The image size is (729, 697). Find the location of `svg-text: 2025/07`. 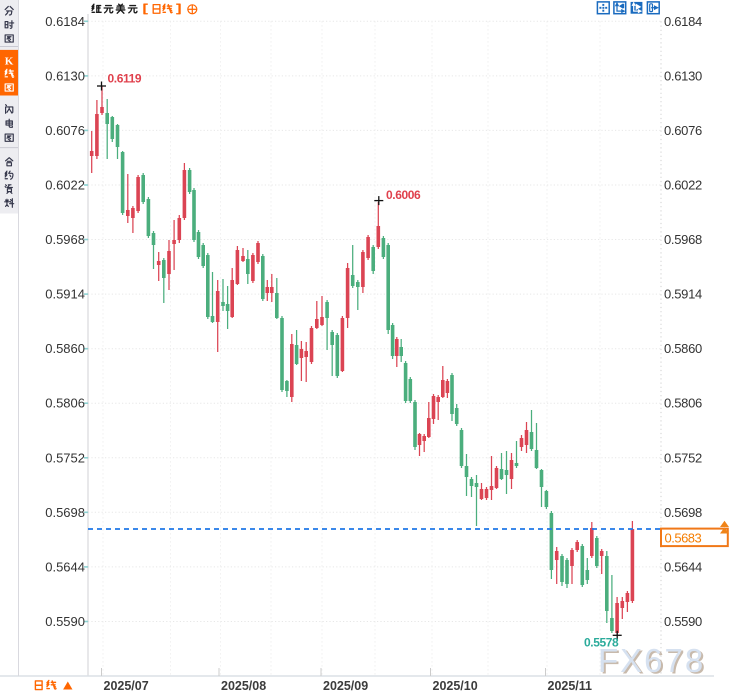

svg-text: 2025/07 is located at coordinates (126, 686).